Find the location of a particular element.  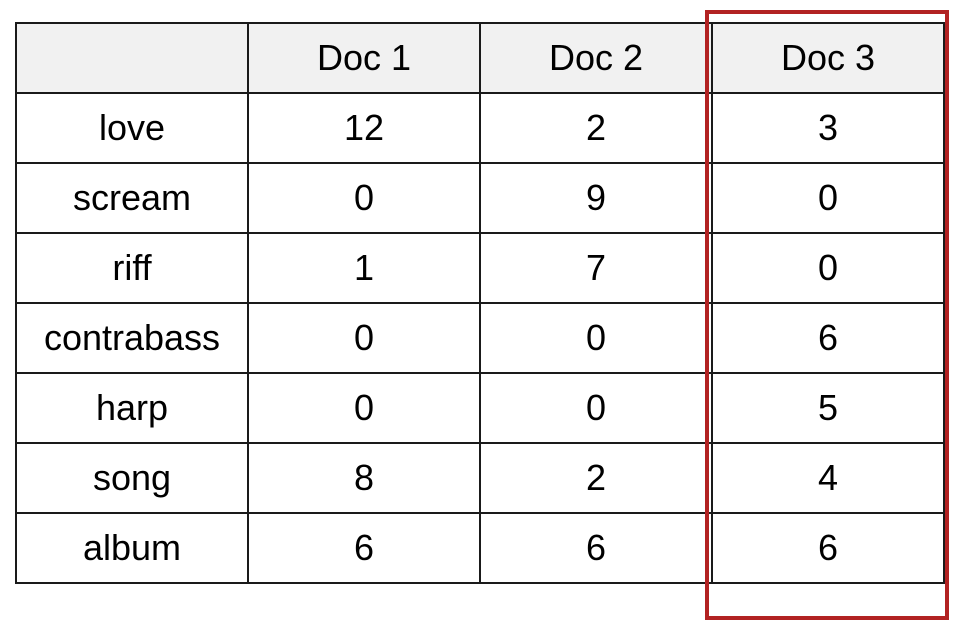

table-row: scream 0 9 0 is located at coordinates (480, 198).